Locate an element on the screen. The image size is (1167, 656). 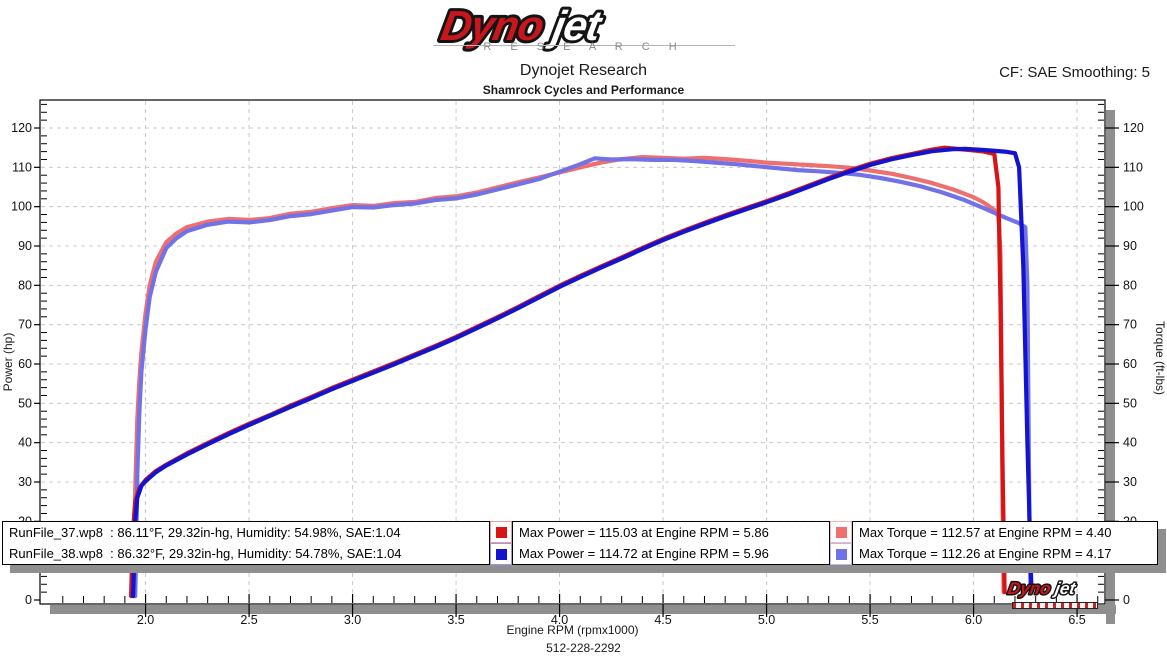
watermark-research-bar is located at coordinates (1055, 605).